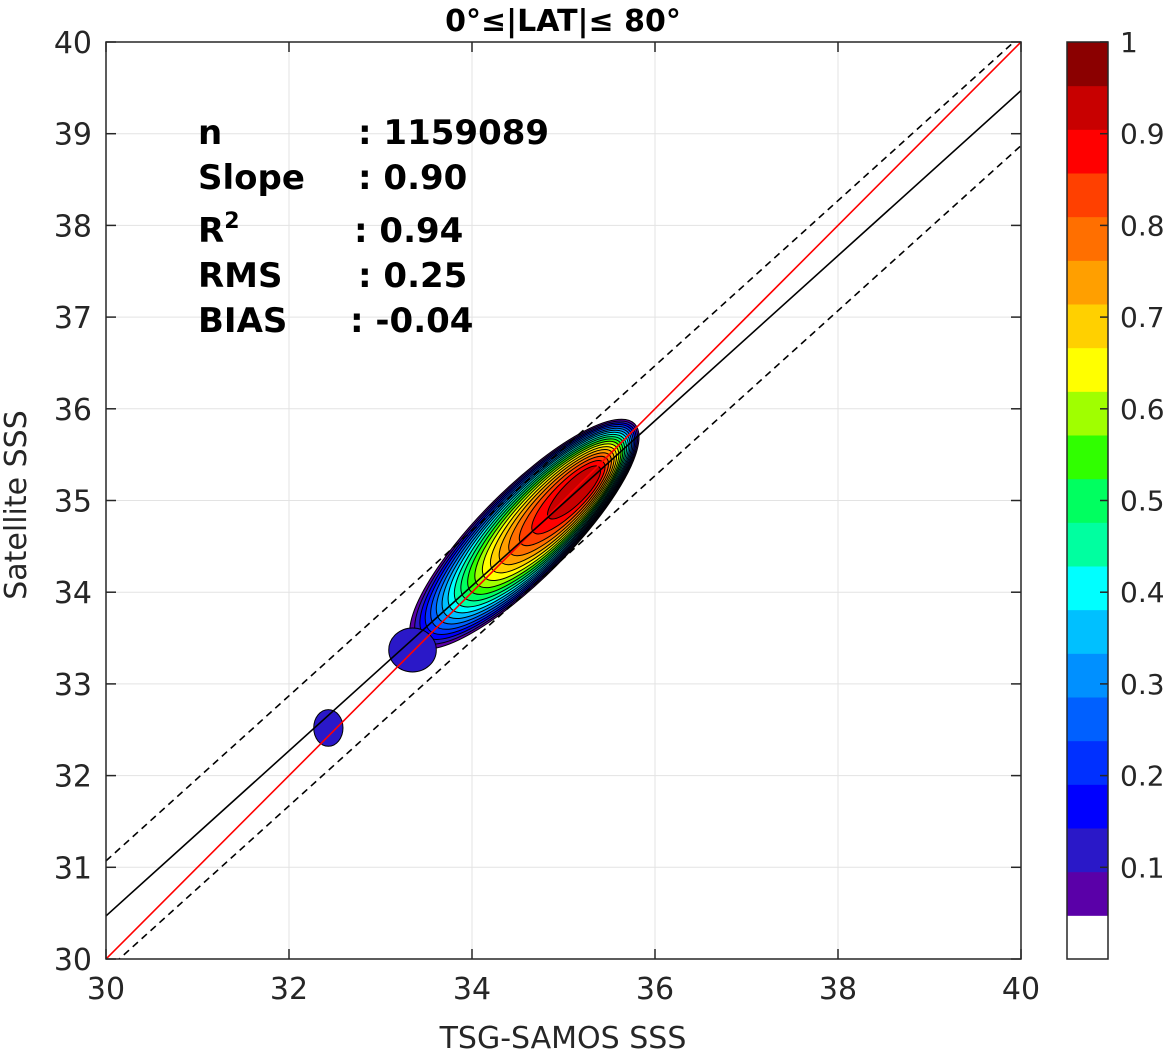 Image resolution: width=1172 pixels, height=1055 pixels. Describe the element at coordinates (73, 135) in the screenshot. I see `y-tick-label: 39` at that location.